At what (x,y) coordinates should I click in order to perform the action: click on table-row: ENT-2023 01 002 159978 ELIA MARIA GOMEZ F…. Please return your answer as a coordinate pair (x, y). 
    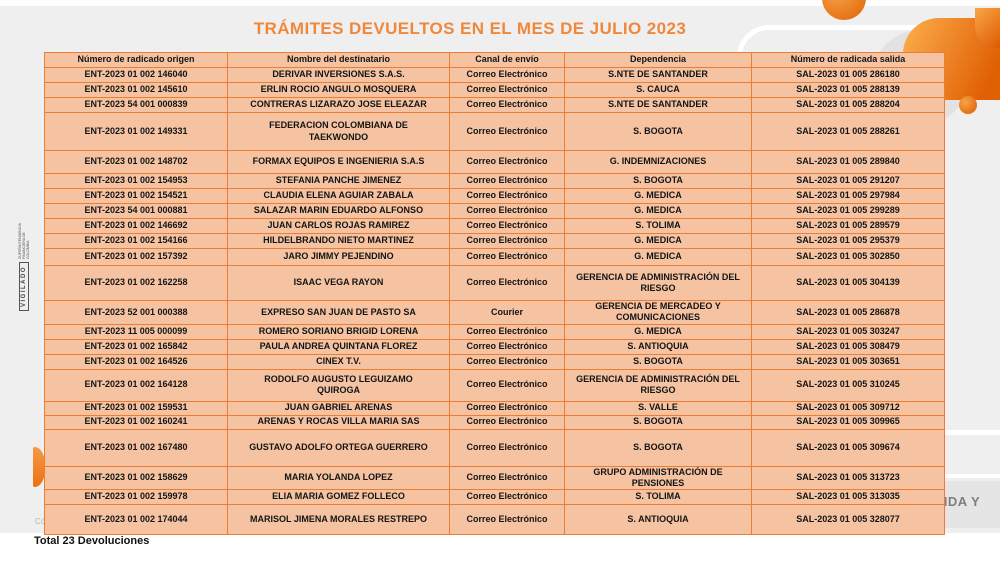
    Looking at the image, I should click on (494, 497).